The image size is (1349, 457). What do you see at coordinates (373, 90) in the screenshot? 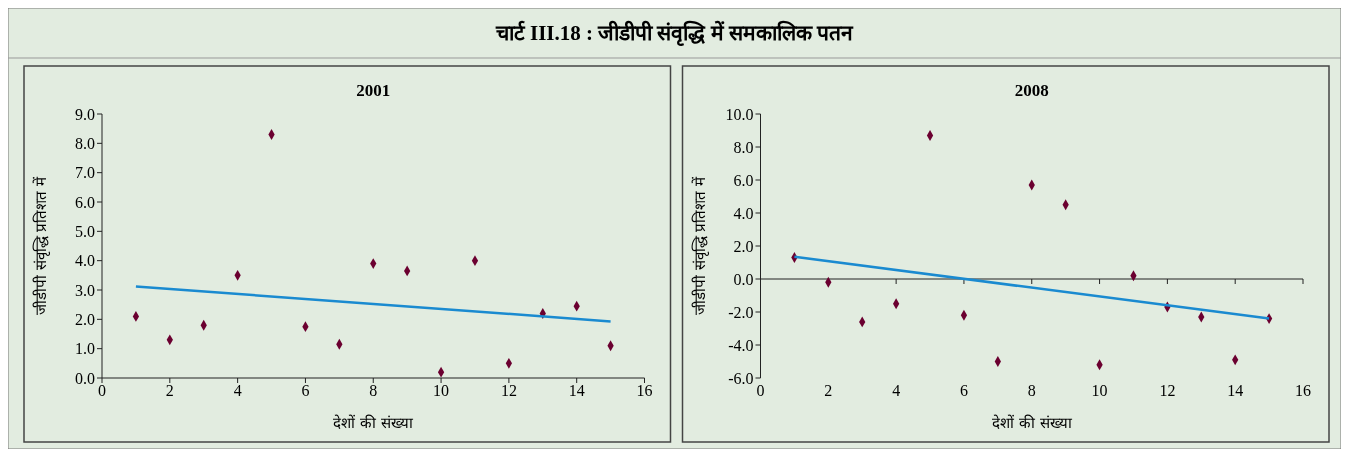
I see `chart-subtitle: 2001` at bounding box center [373, 90].